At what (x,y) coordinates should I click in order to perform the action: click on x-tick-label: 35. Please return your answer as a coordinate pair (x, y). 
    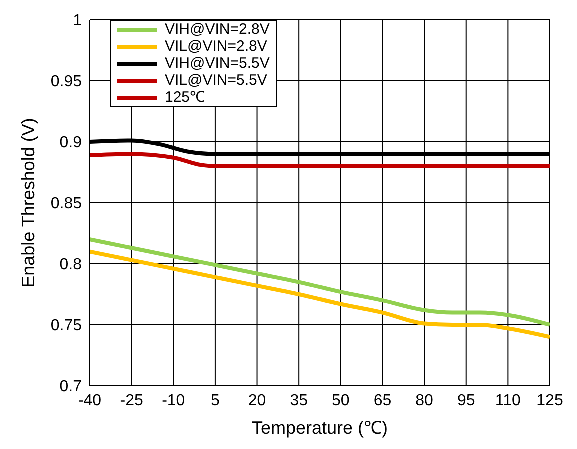
    Looking at the image, I should click on (299, 401).